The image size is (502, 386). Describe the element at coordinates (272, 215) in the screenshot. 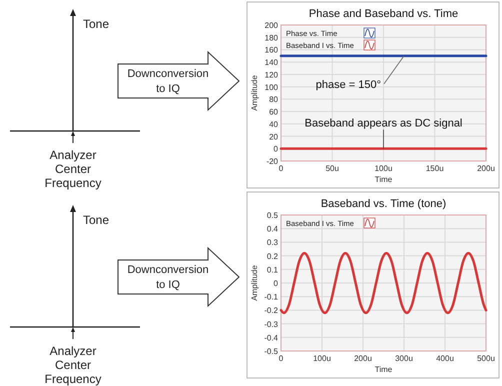

I see `y-tick-label: 0.5` at that location.